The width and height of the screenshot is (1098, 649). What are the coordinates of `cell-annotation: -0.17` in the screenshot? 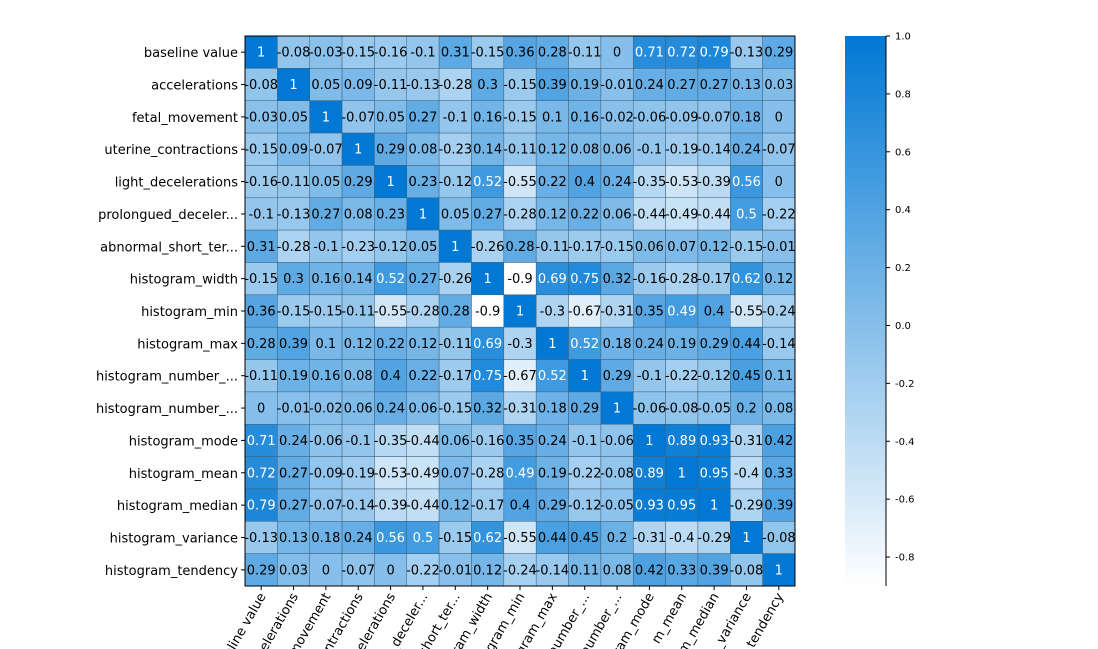 It's located at (488, 506).